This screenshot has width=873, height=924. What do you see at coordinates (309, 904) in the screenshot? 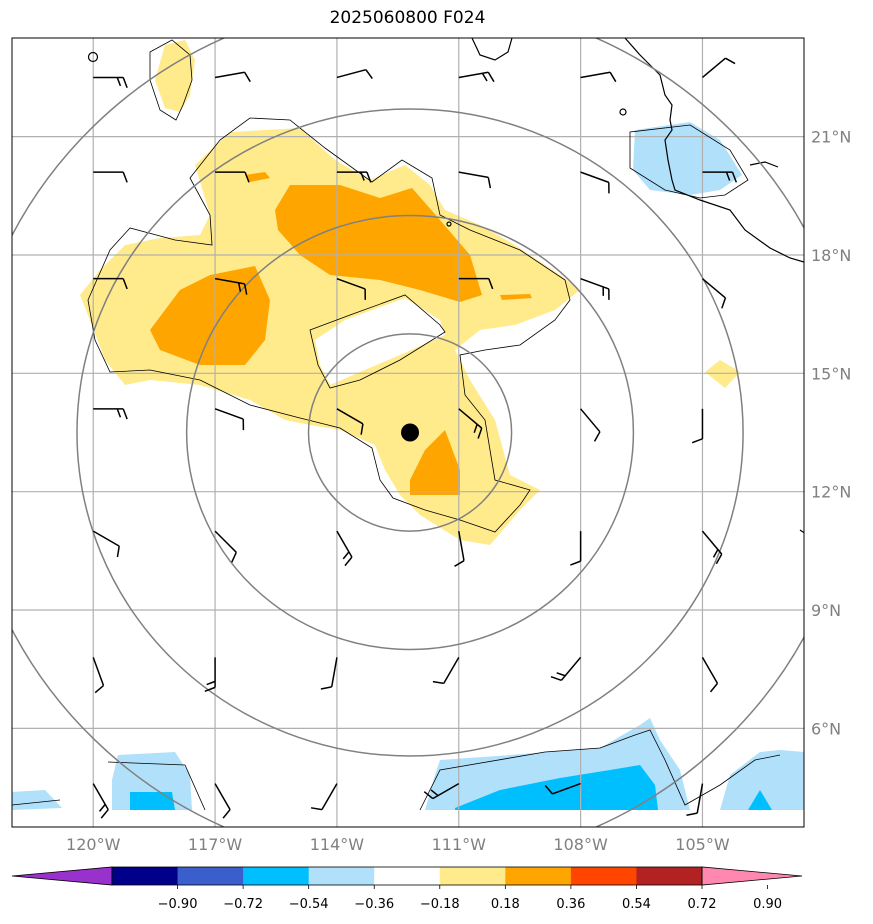
I see `colorbar-label: −0.54` at bounding box center [309, 904].